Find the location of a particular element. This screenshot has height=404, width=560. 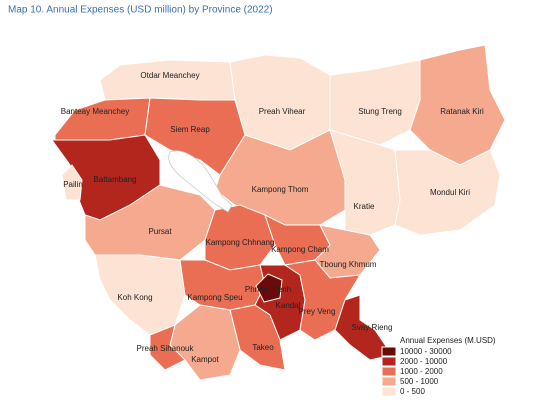

province-label: Preah Sihanouk is located at coordinates (166, 348).